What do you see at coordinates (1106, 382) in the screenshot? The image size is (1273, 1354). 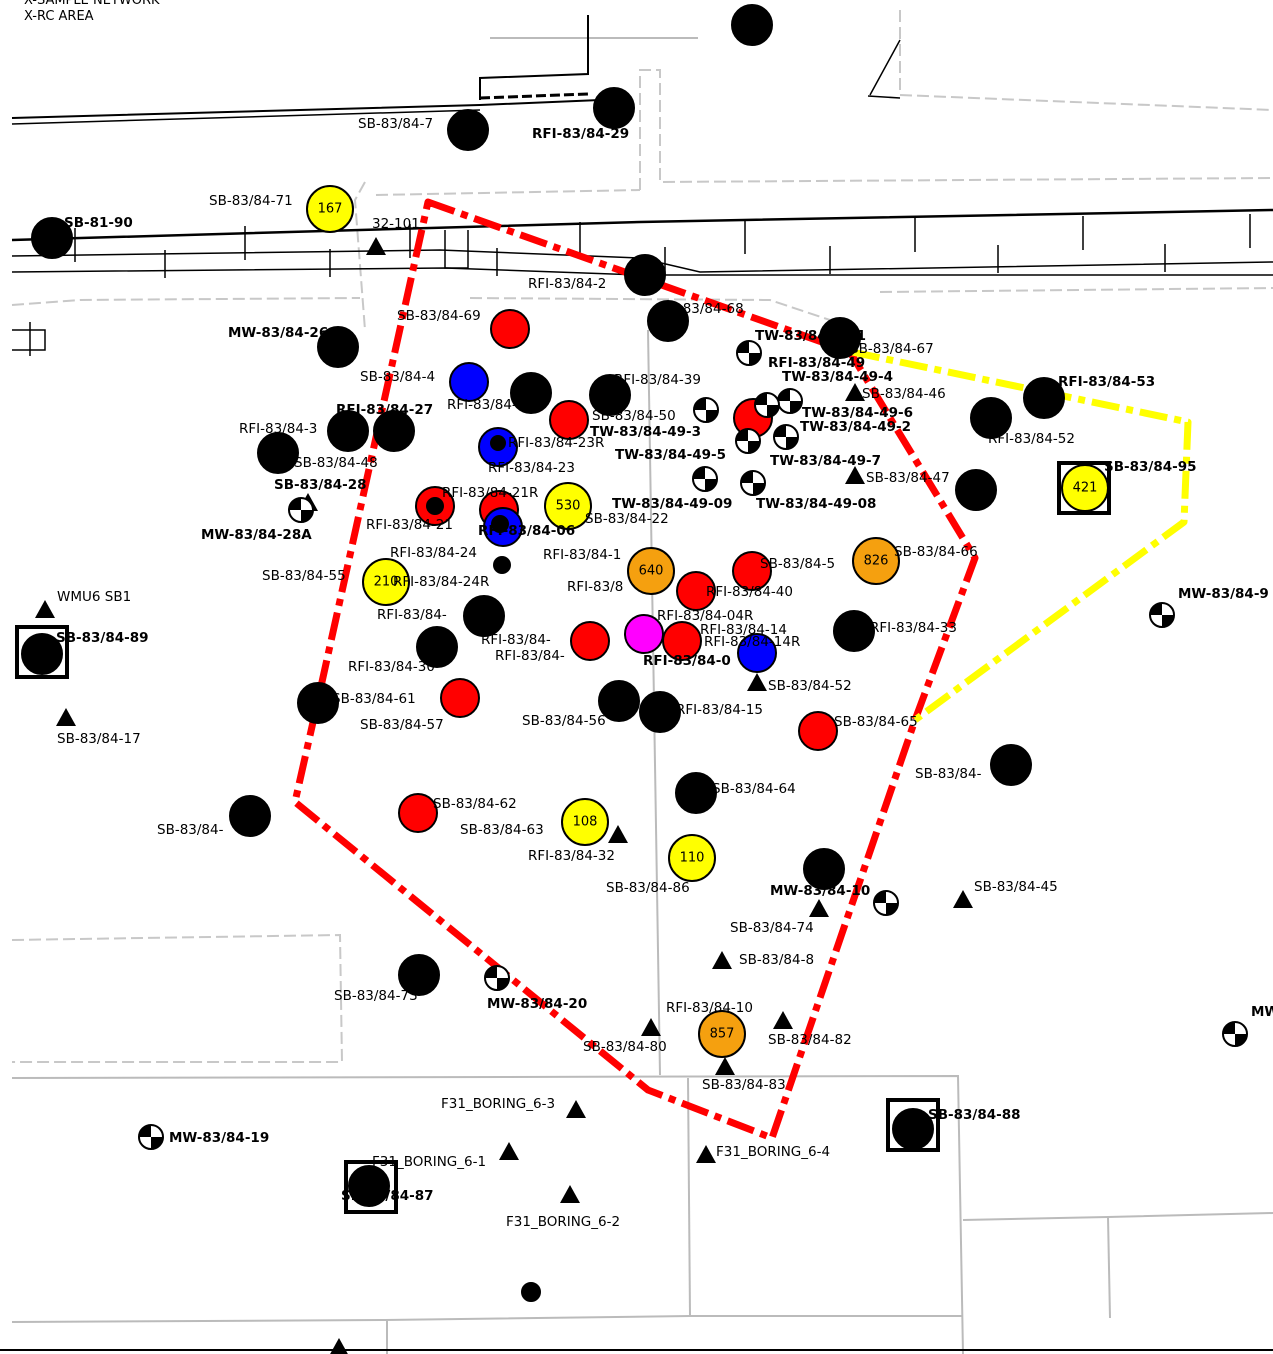 I see `sample-label-13: RFI-83/84-53` at bounding box center [1106, 382].